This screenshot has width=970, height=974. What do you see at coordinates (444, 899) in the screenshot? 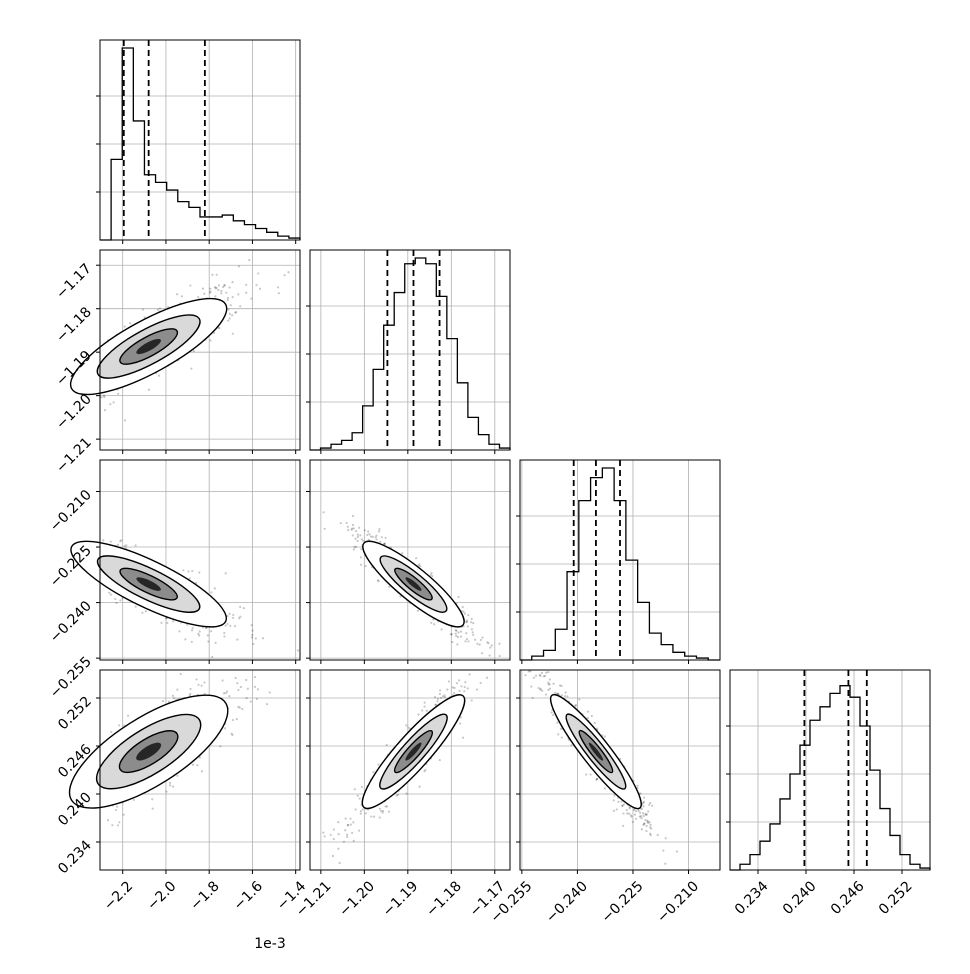
I see `x-tick-label: −1.18` at bounding box center [444, 899].